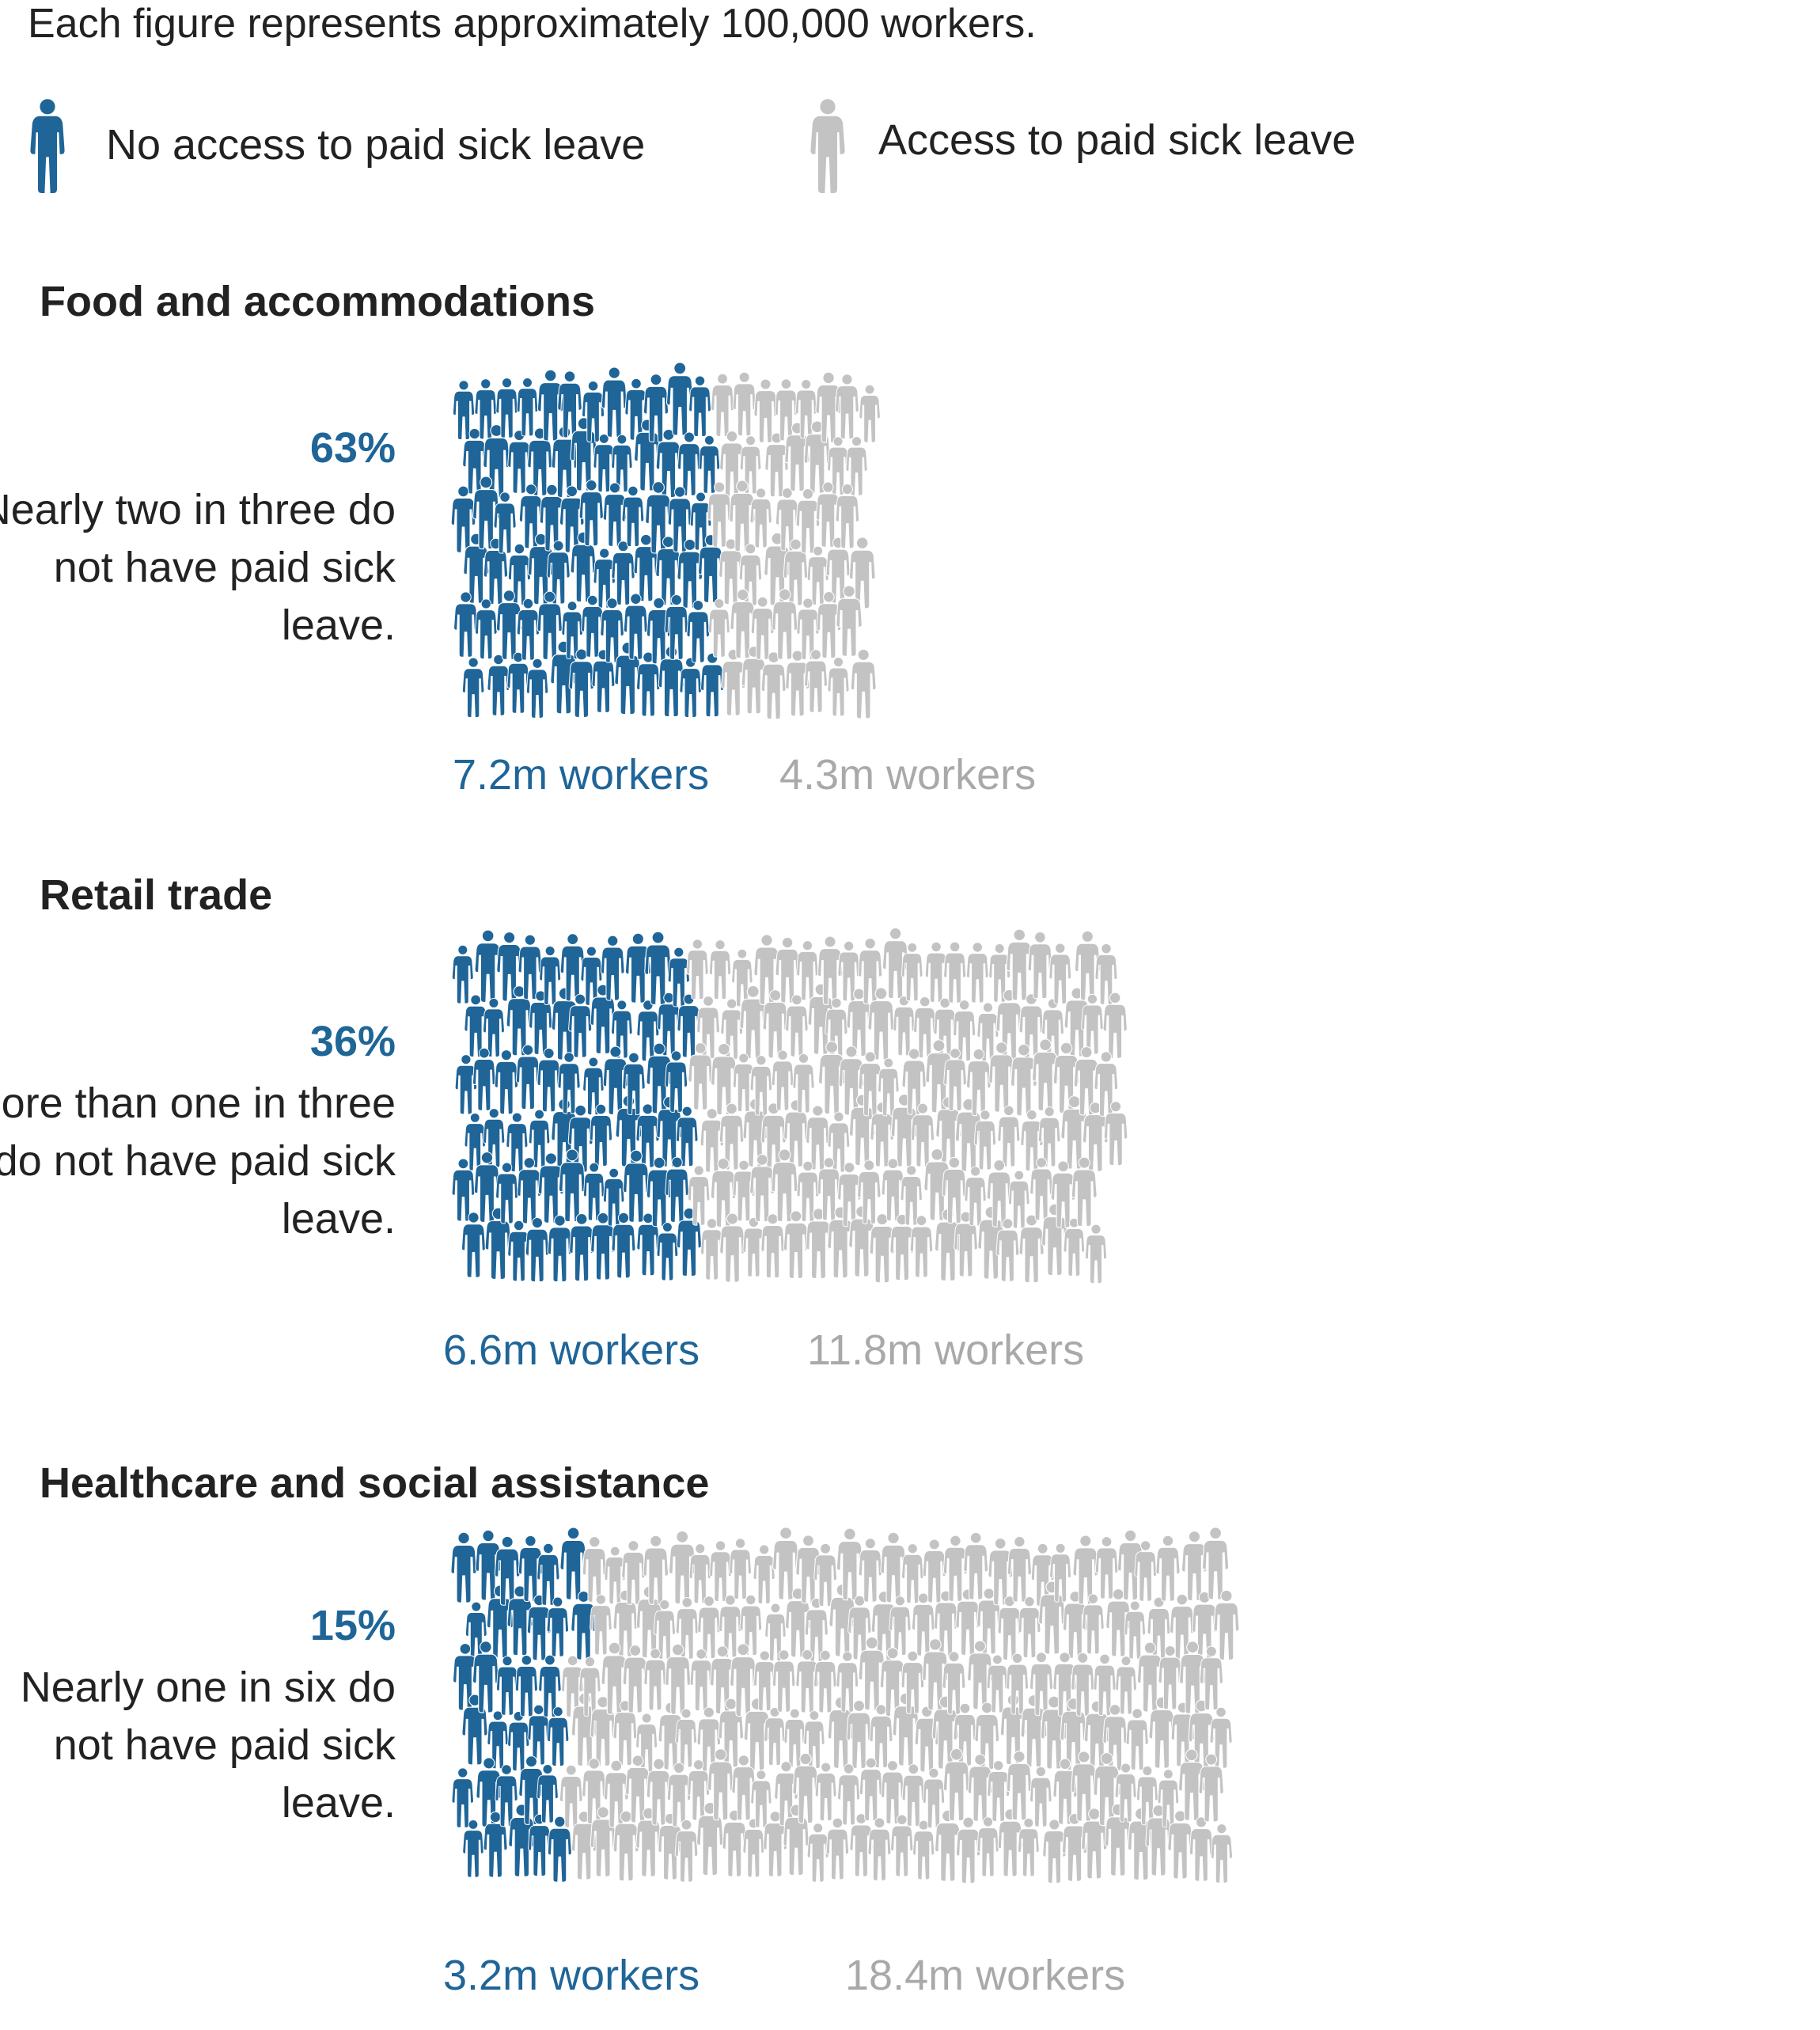 This screenshot has height=2030, width=1820. What do you see at coordinates (985, 1976) in the screenshot?
I see `count-access: 18.4m workers` at bounding box center [985, 1976].